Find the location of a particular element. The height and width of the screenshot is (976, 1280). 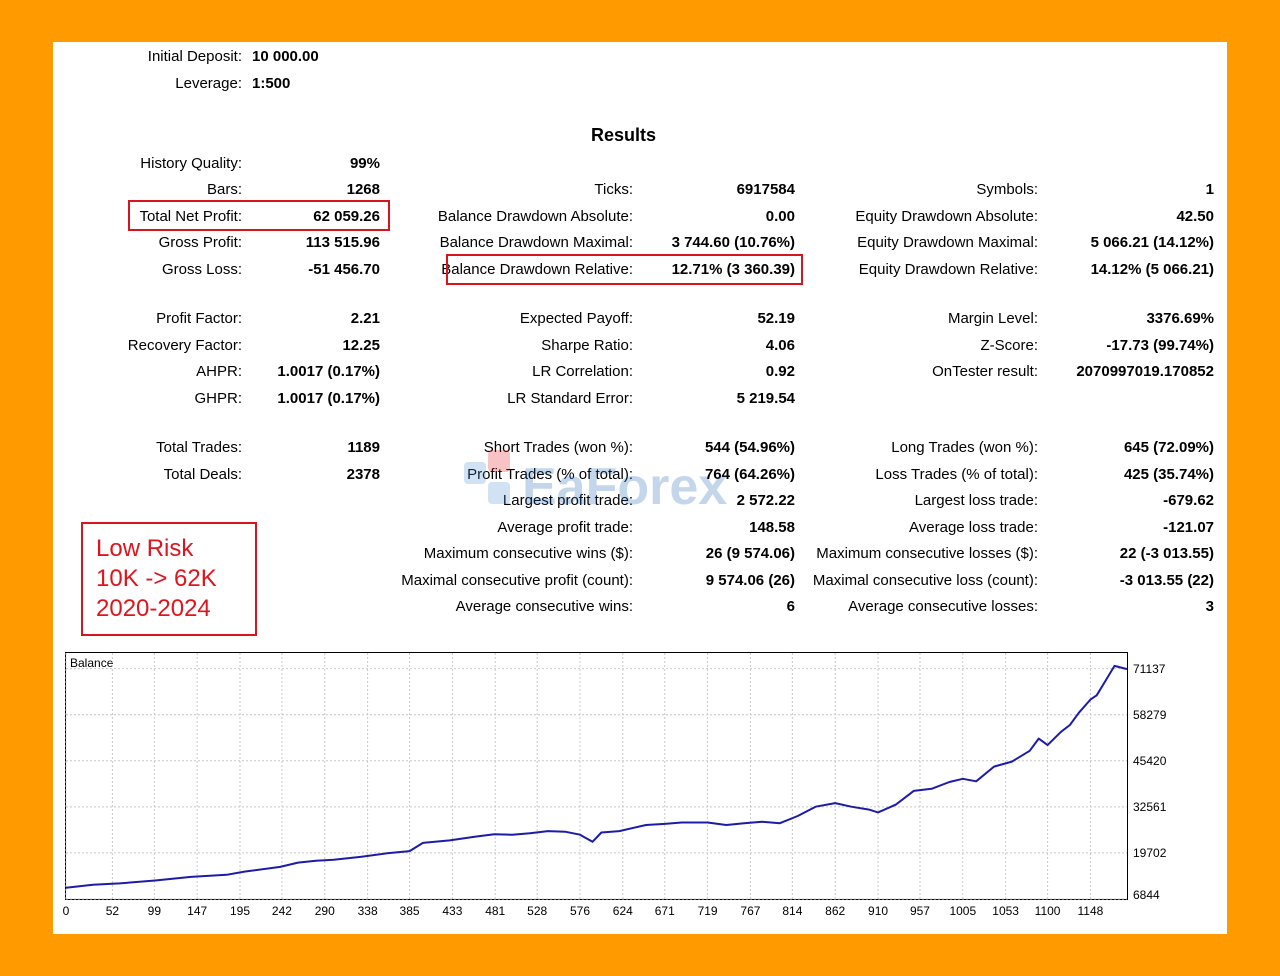

initial-deposit-label: Initial Deposit: is located at coordinates (194, 56).